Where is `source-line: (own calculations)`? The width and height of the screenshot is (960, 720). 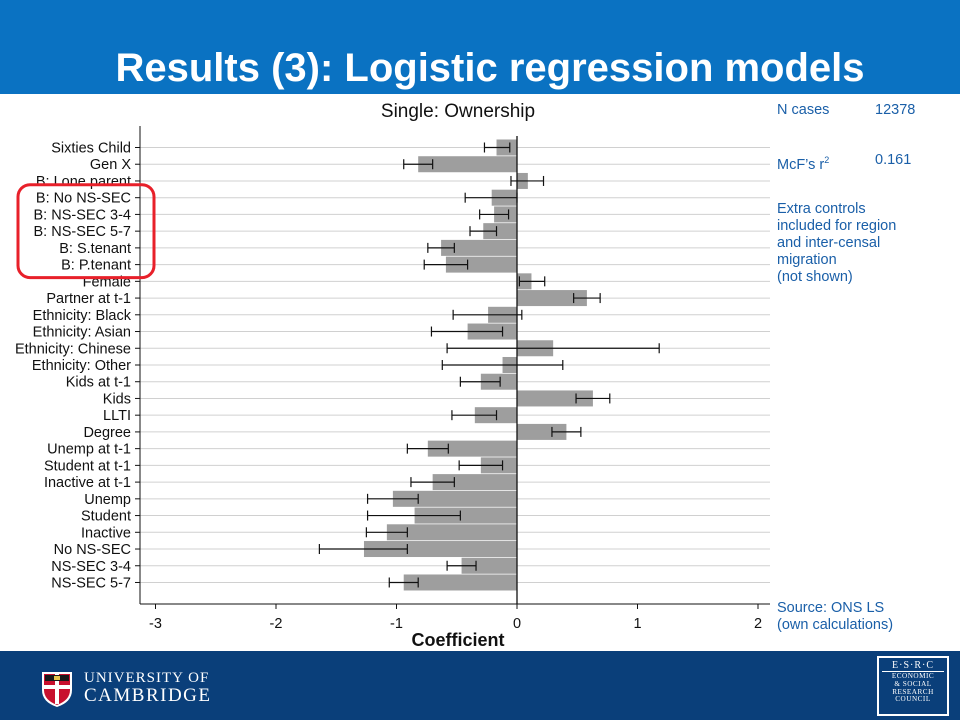 source-line: (own calculations) is located at coordinates (835, 625).